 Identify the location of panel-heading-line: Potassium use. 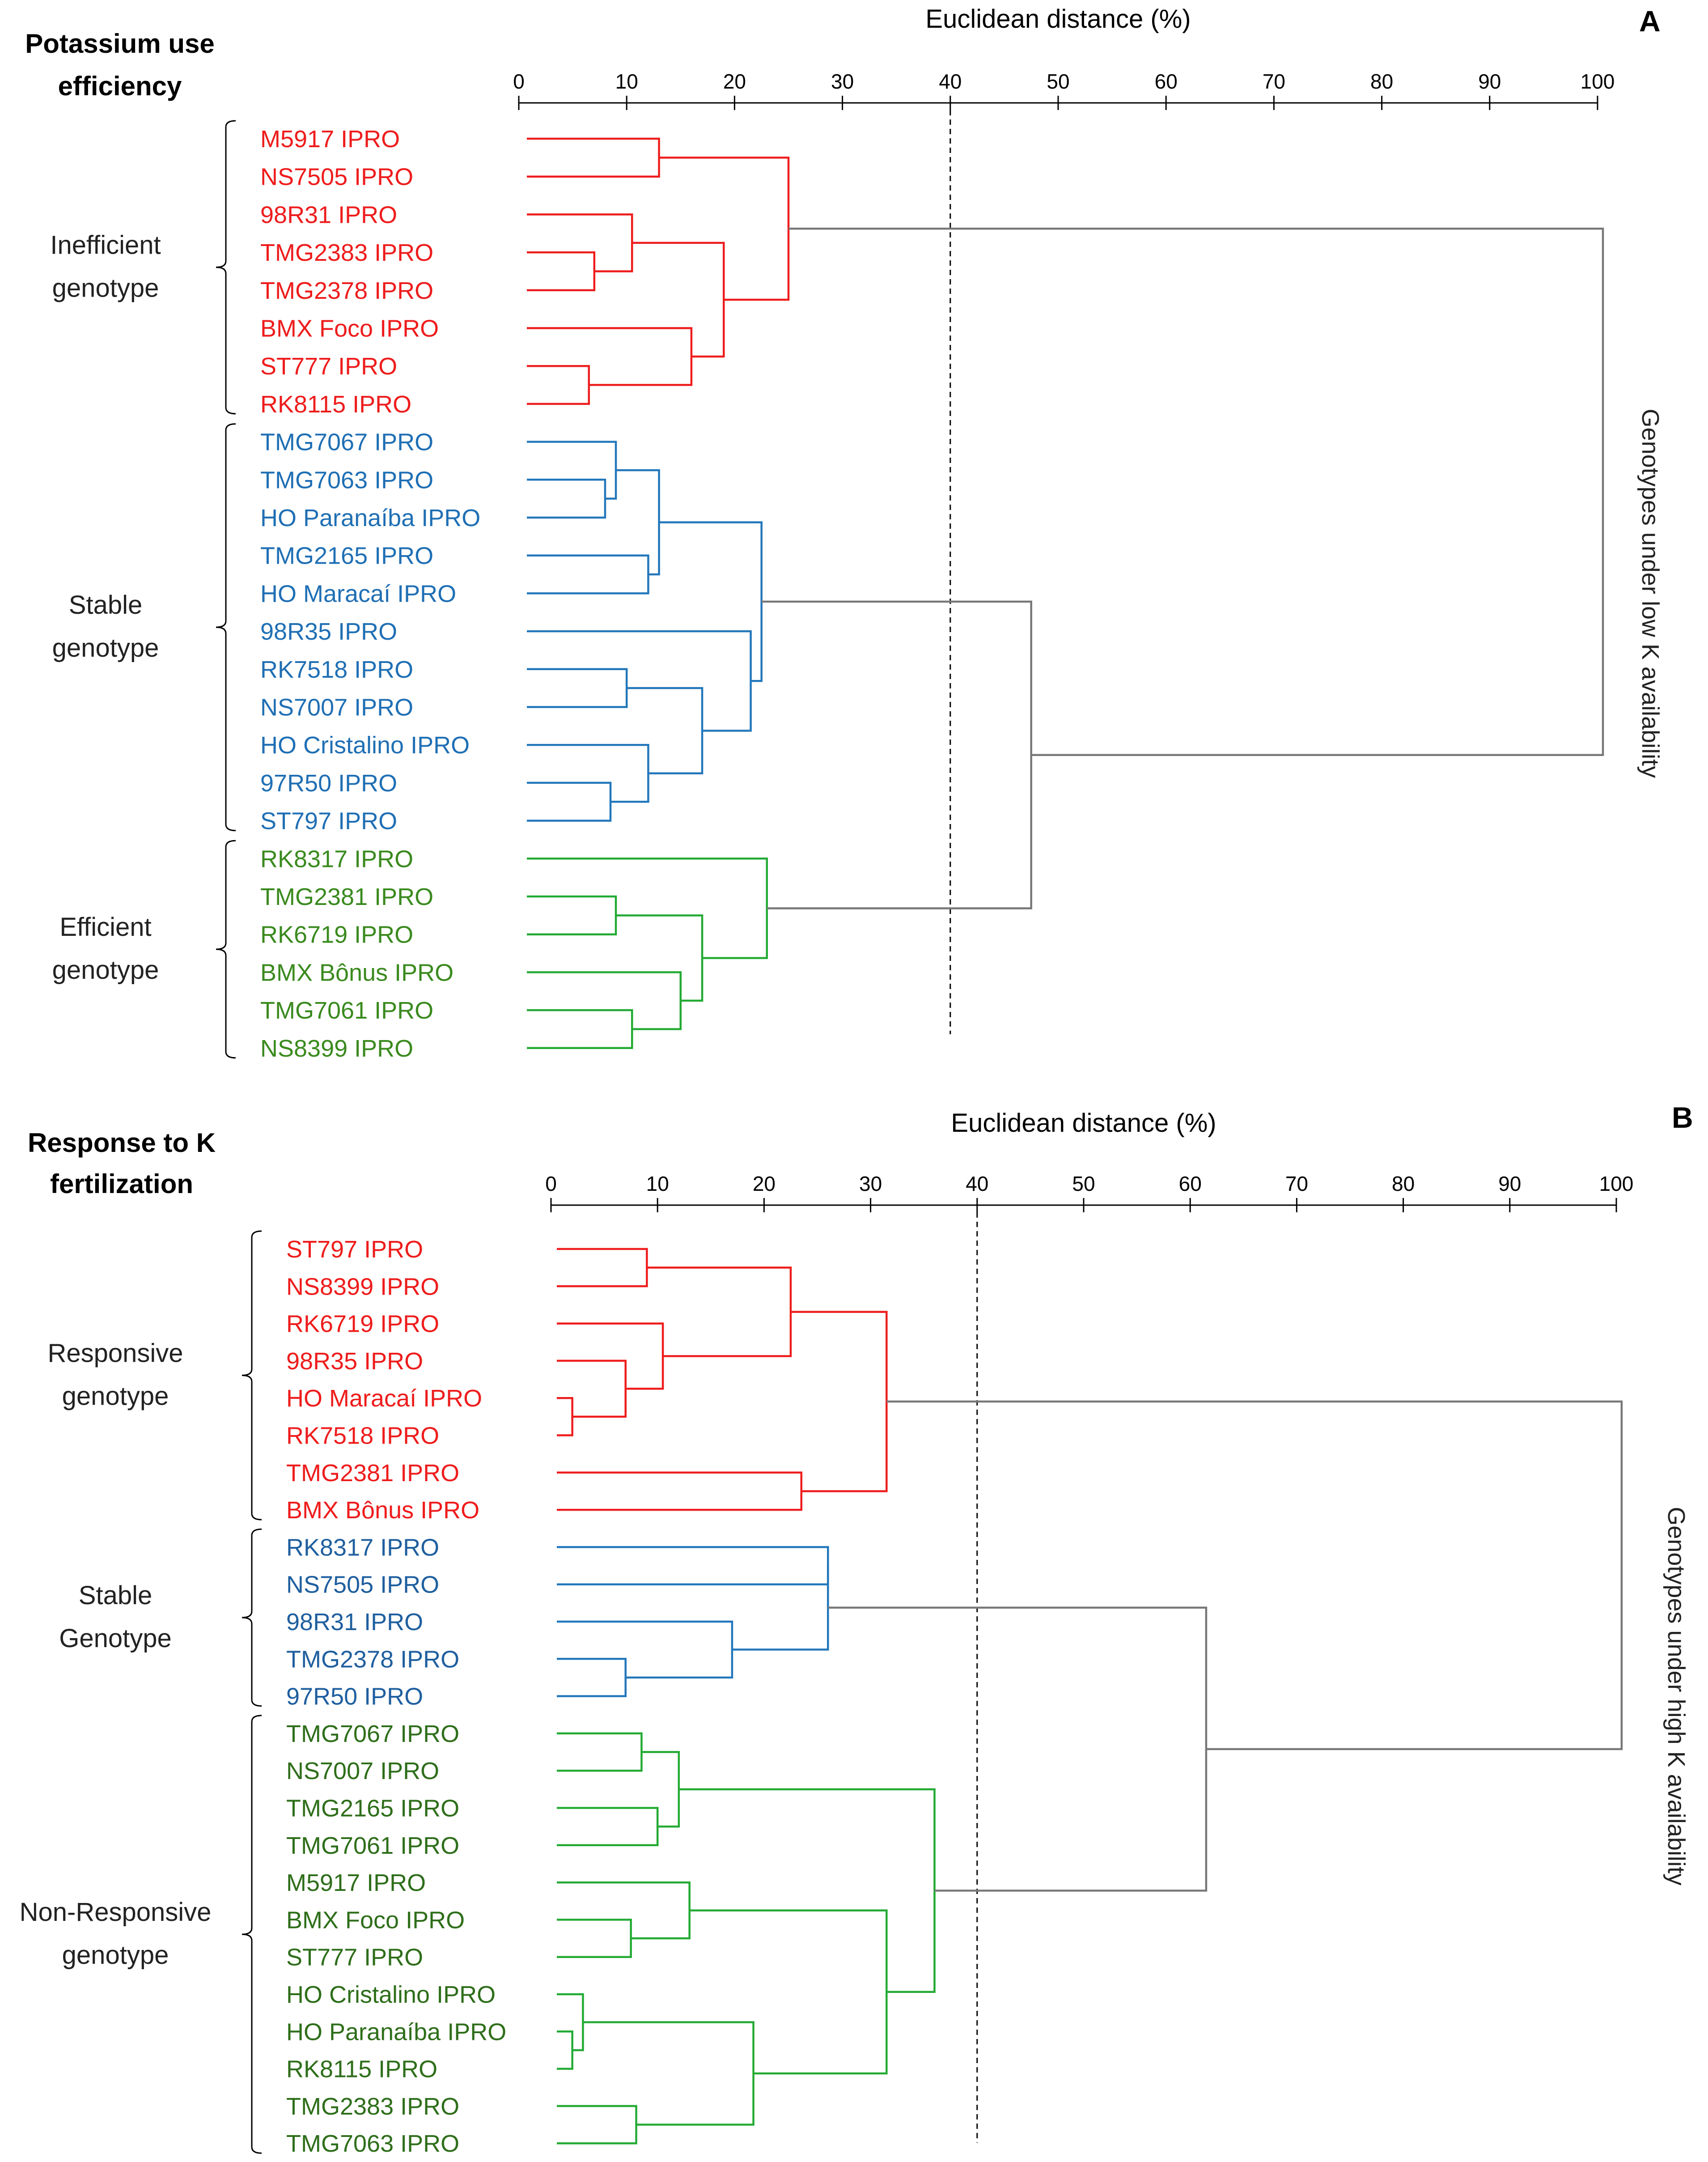
(120, 44).